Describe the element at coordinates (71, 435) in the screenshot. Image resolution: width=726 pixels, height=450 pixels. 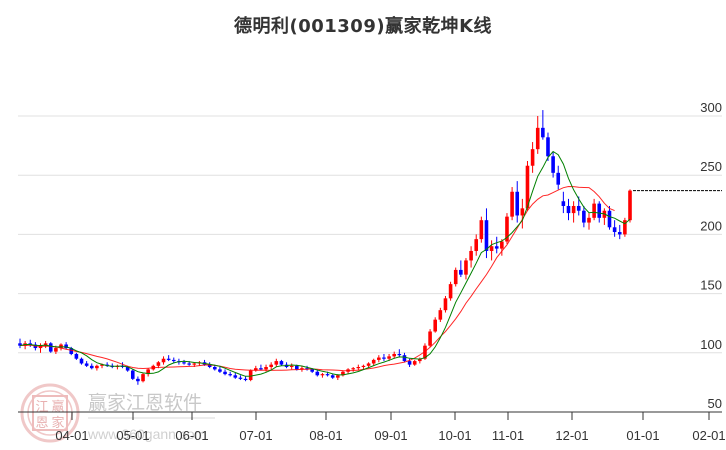
I see `x-tick-label: 04-01` at that location.